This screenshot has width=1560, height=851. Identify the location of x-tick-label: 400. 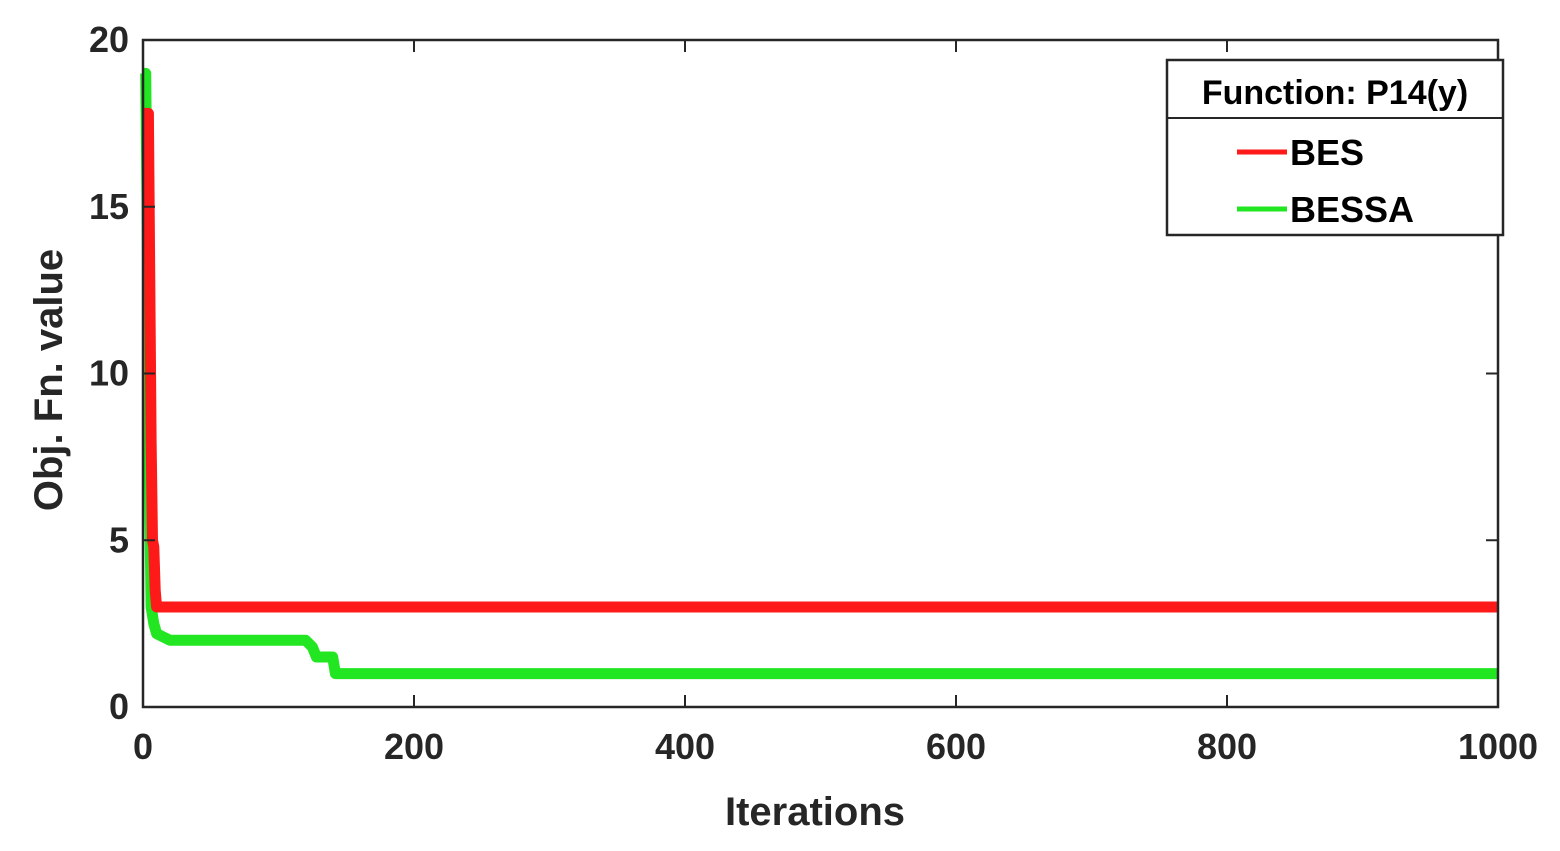
(685, 746).